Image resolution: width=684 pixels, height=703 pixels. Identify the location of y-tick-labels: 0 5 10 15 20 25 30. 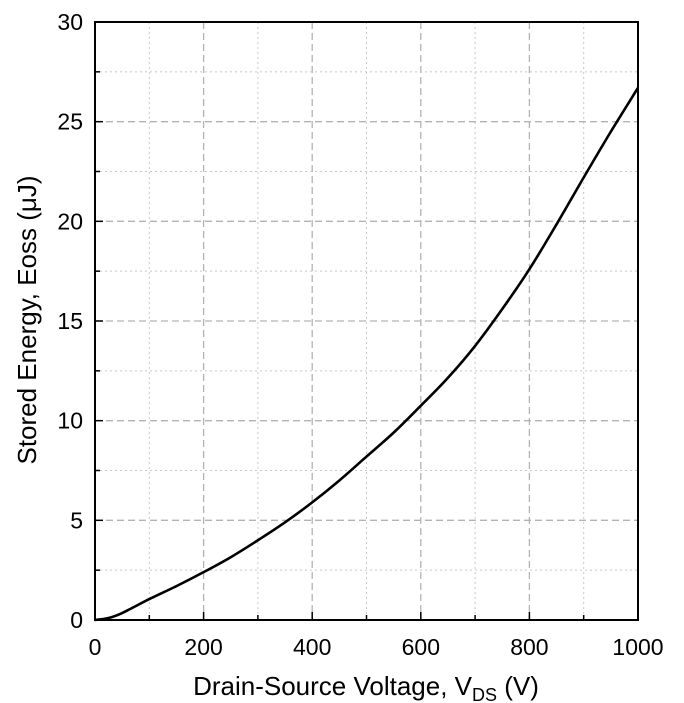
(70, 321).